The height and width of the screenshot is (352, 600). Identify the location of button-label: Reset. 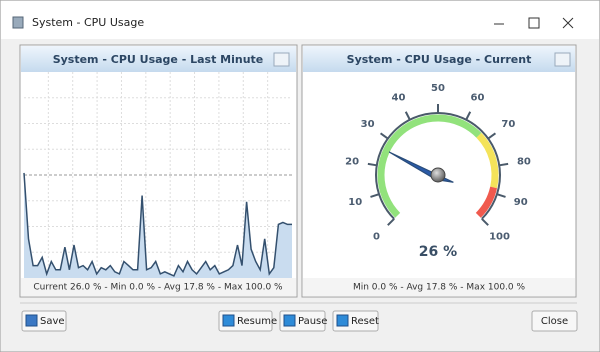
(365, 321).